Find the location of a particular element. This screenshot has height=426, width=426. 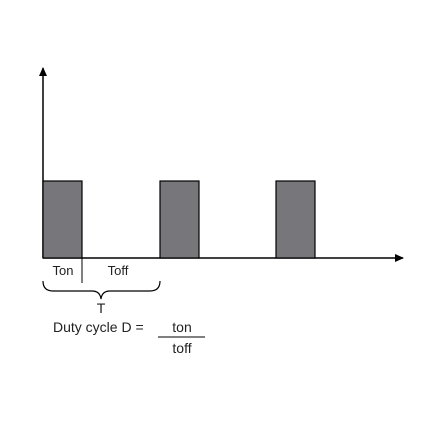

ton-label: Ton is located at coordinates (63, 270).